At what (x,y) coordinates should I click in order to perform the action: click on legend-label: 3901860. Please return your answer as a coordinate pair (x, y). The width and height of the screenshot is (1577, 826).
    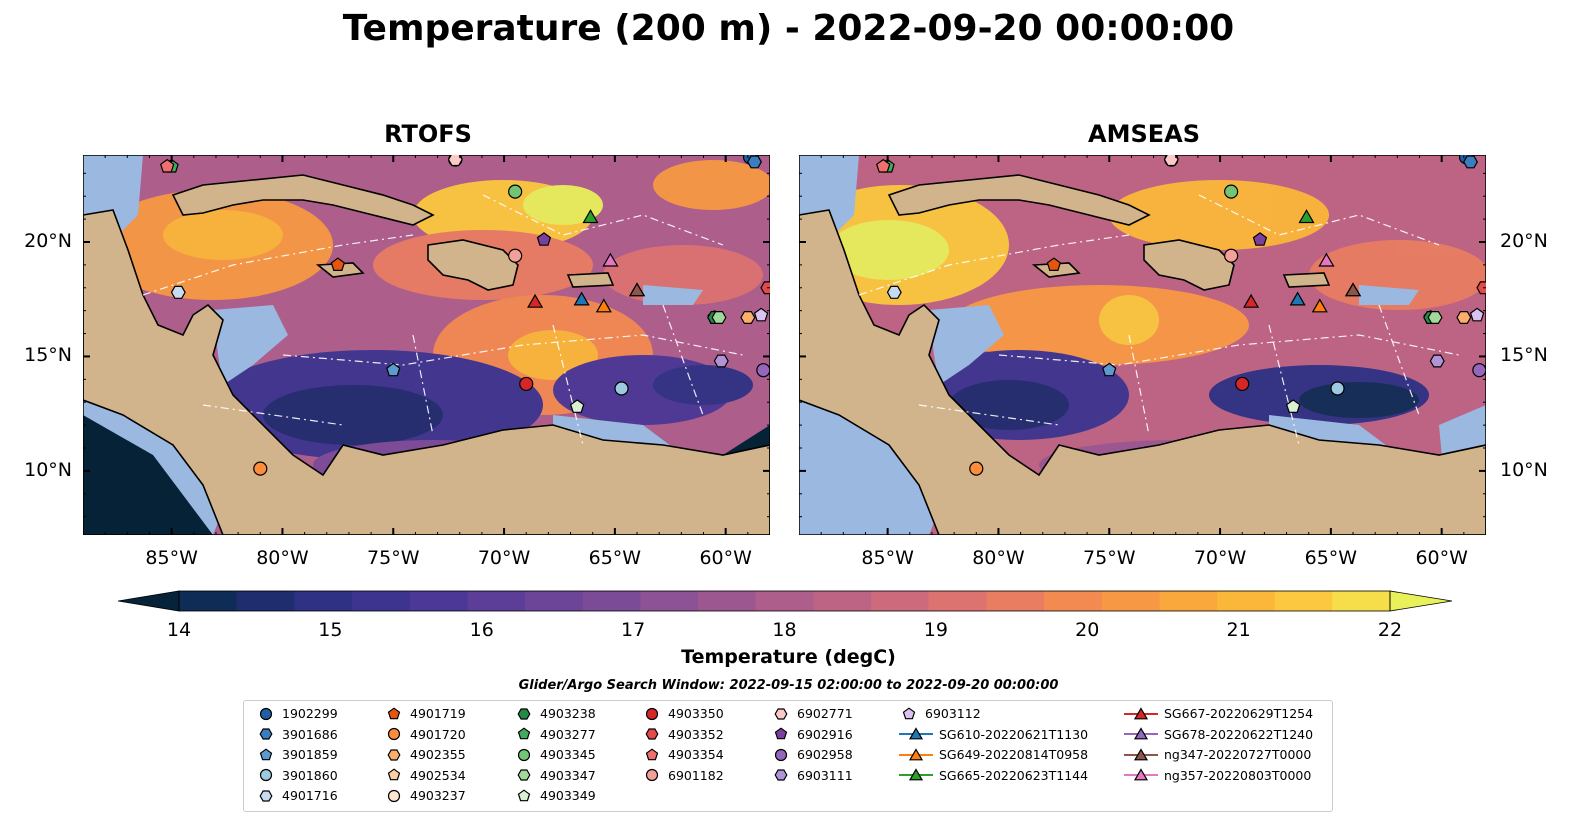
    Looking at the image, I should click on (310, 775).